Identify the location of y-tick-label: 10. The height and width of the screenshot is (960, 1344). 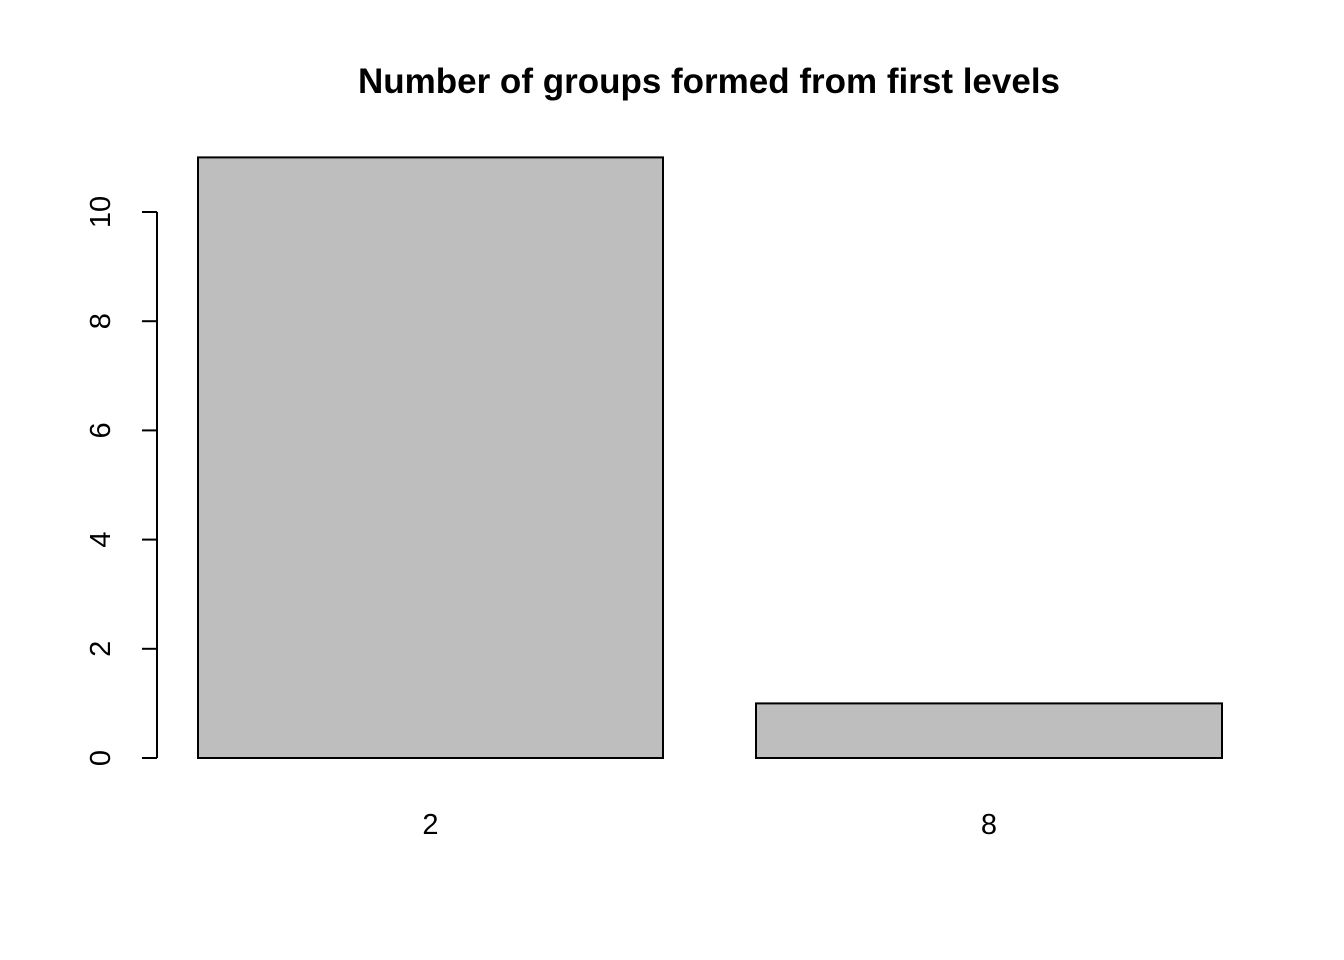
(101, 212).